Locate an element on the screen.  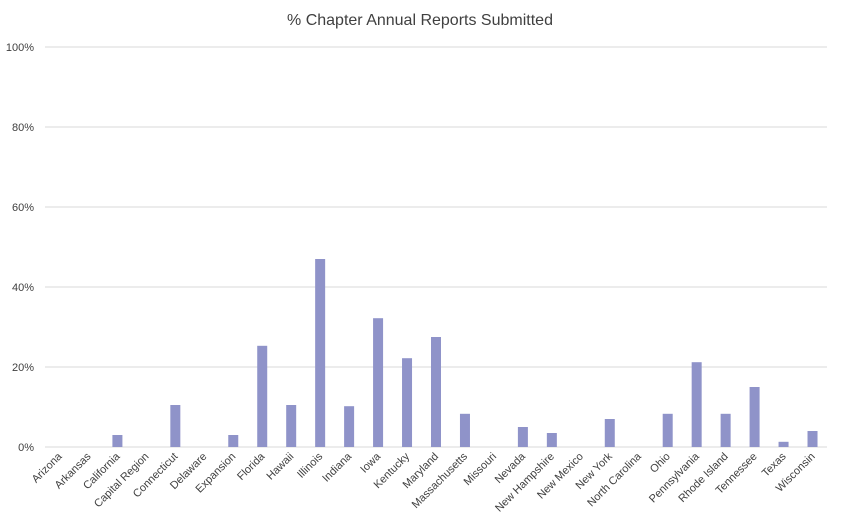
y-axis-ticks: 0% 20% 40% 60% 80% 100% is located at coordinates (20, 248).